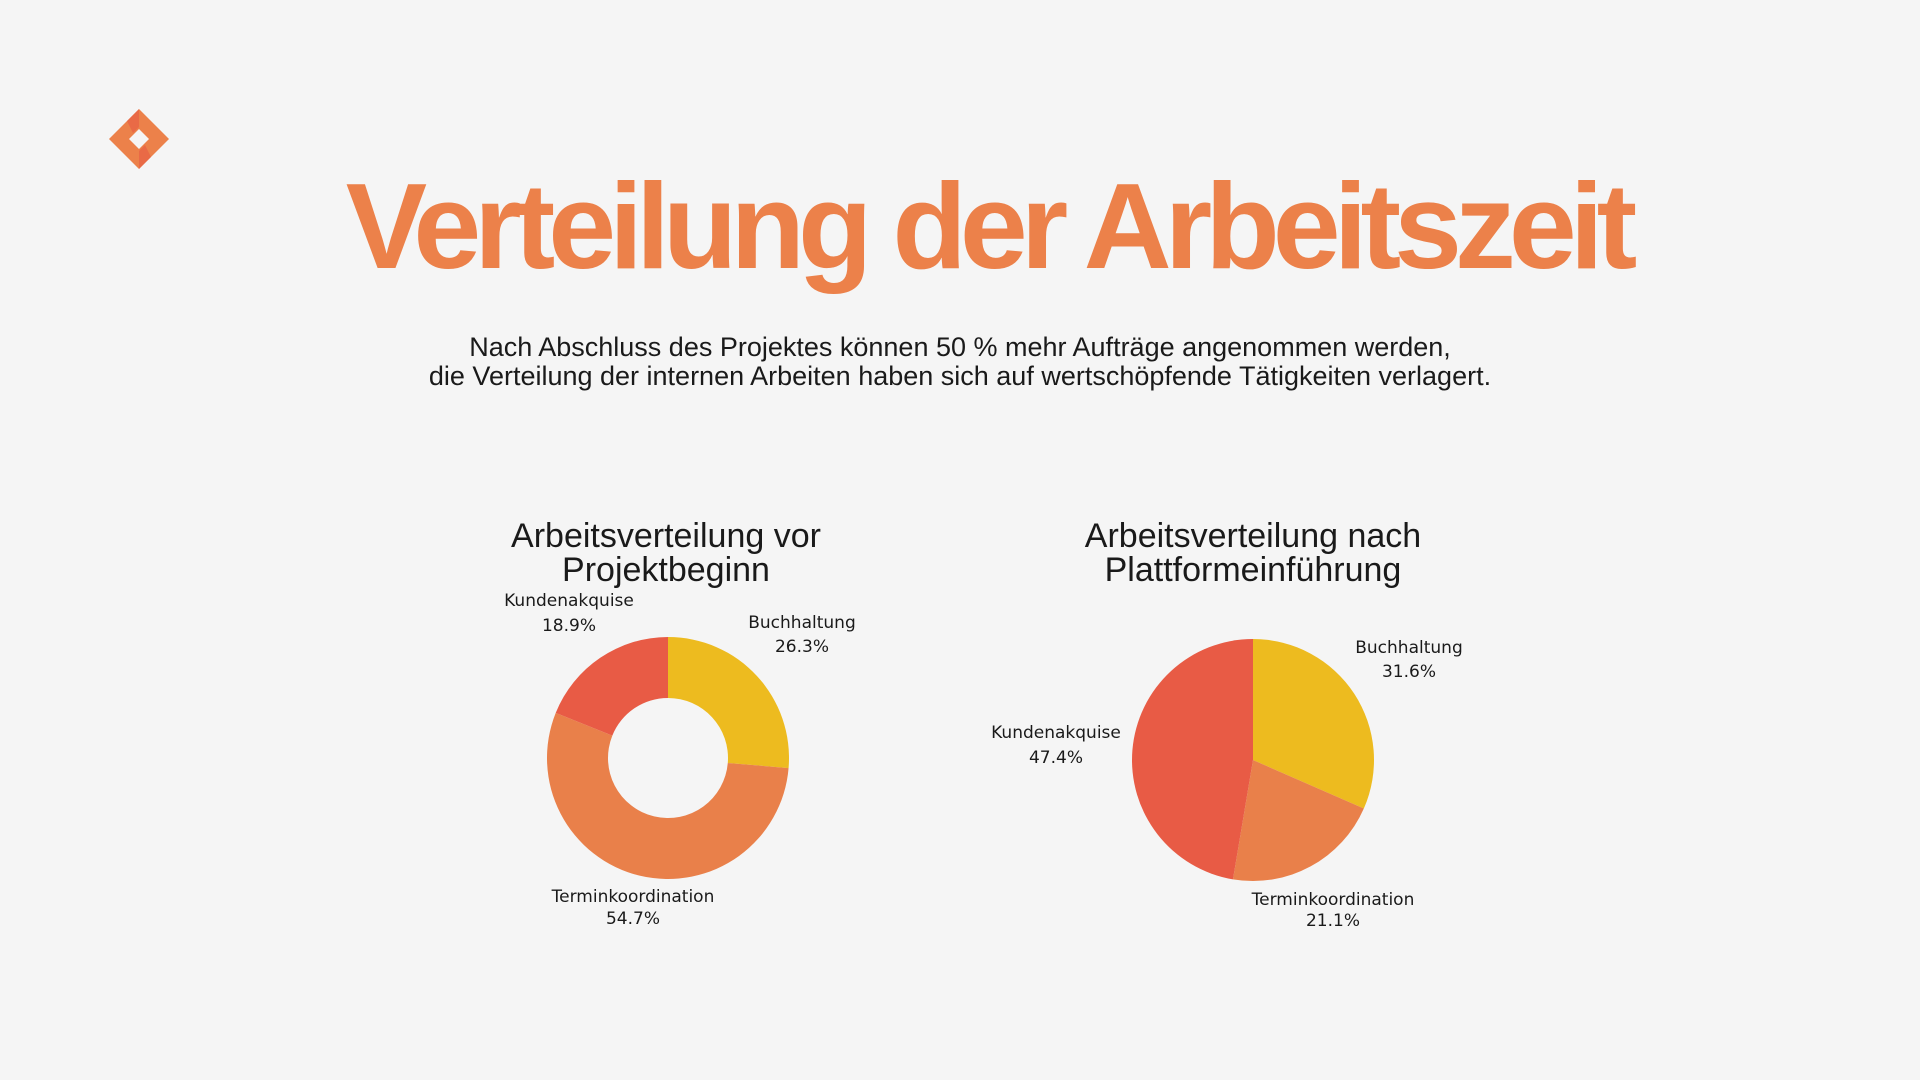  What do you see at coordinates (139, 139) in the screenshot?
I see `logo-icon` at bounding box center [139, 139].